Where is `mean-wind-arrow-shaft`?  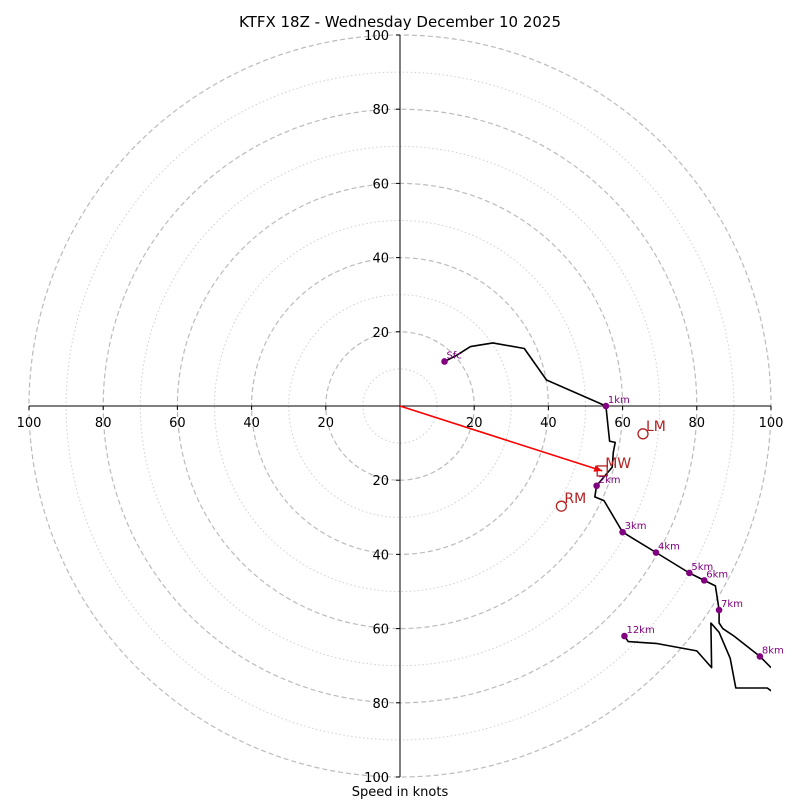 mean-wind-arrow-shaft is located at coordinates (501, 438).